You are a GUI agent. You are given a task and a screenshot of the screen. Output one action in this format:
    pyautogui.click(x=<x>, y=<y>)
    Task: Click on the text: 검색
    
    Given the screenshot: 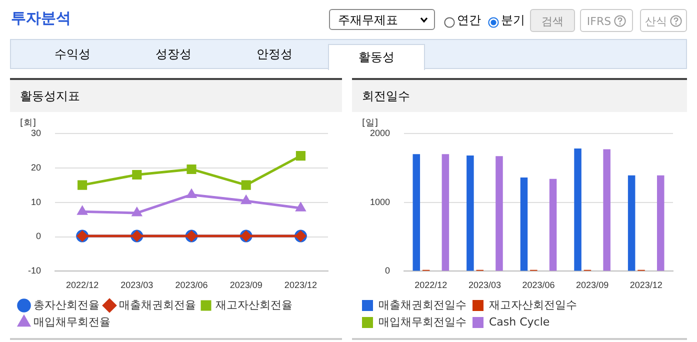 What is the action you would take?
    pyautogui.click(x=552, y=20)
    